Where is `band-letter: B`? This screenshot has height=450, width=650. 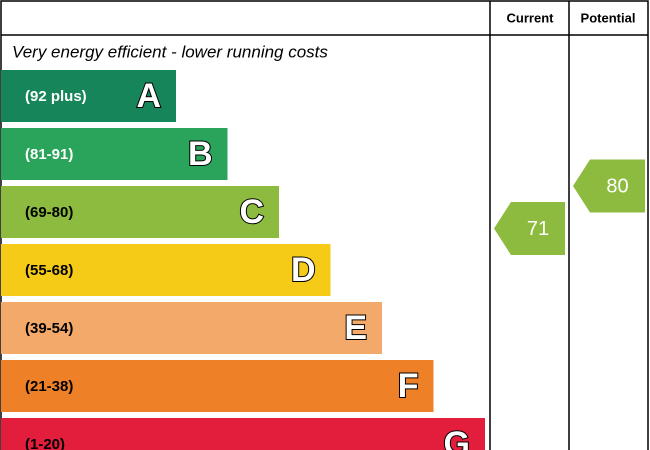
band-letter: B is located at coordinates (200, 154).